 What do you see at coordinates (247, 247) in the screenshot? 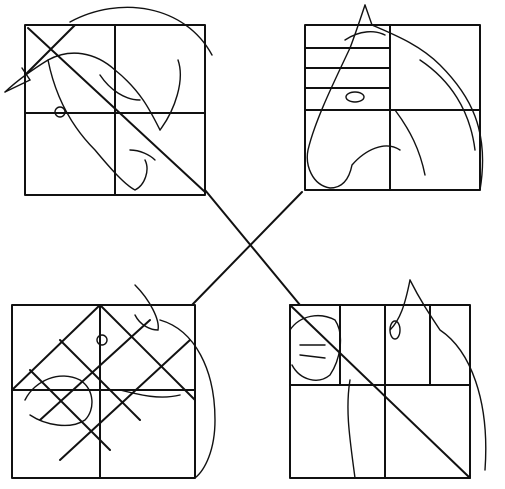
I see `cross-lines` at bounding box center [247, 247].